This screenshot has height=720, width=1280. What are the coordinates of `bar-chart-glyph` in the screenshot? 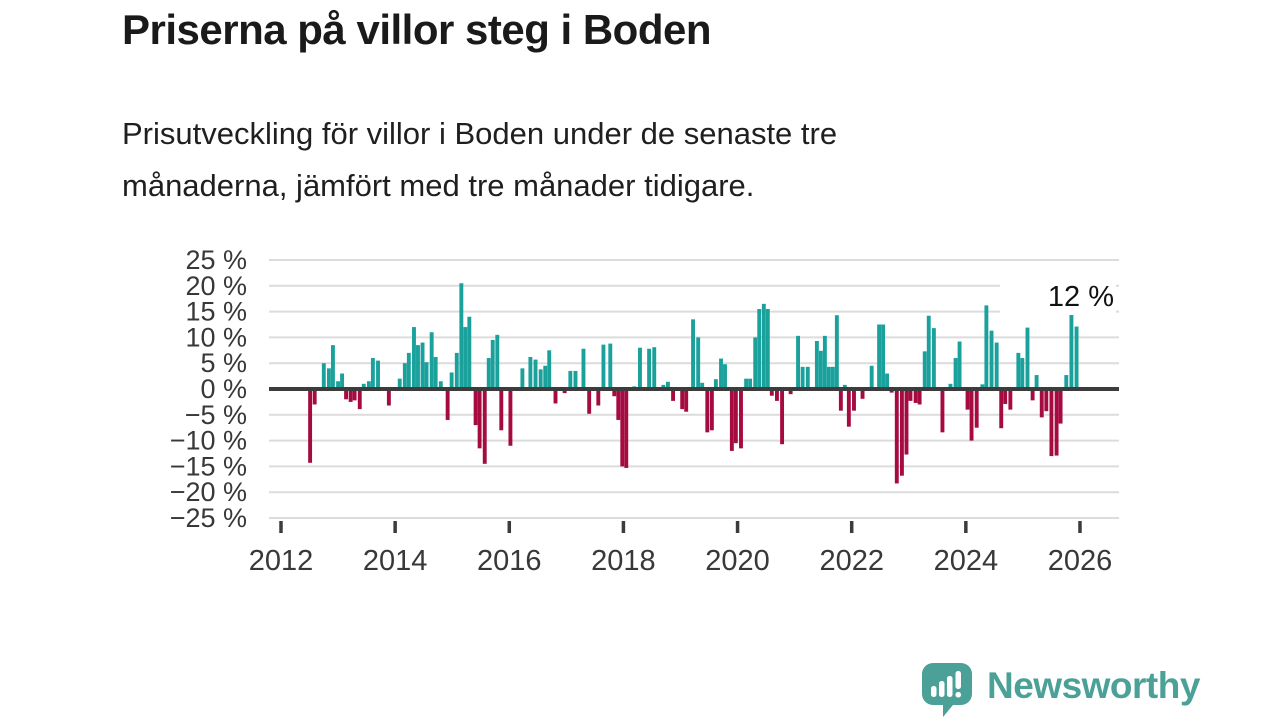 It's located at (942, 686).